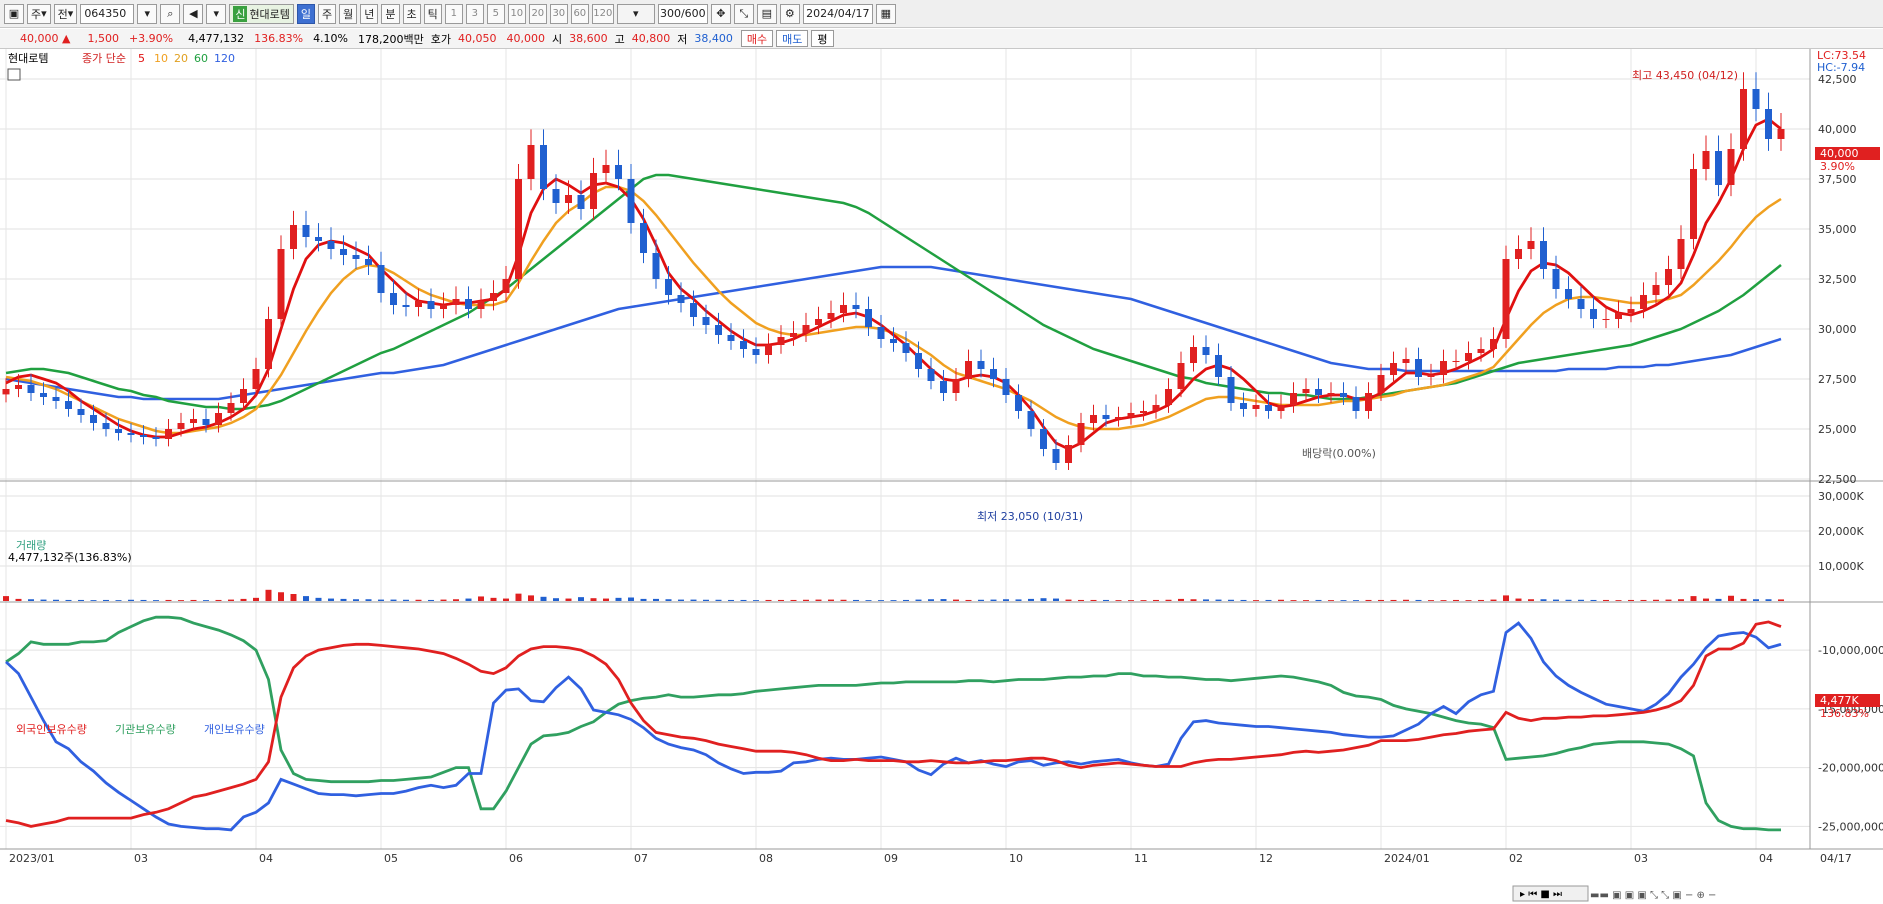  Describe the element at coordinates (766, 13) in the screenshot. I see `save-icon: ▤` at that location.